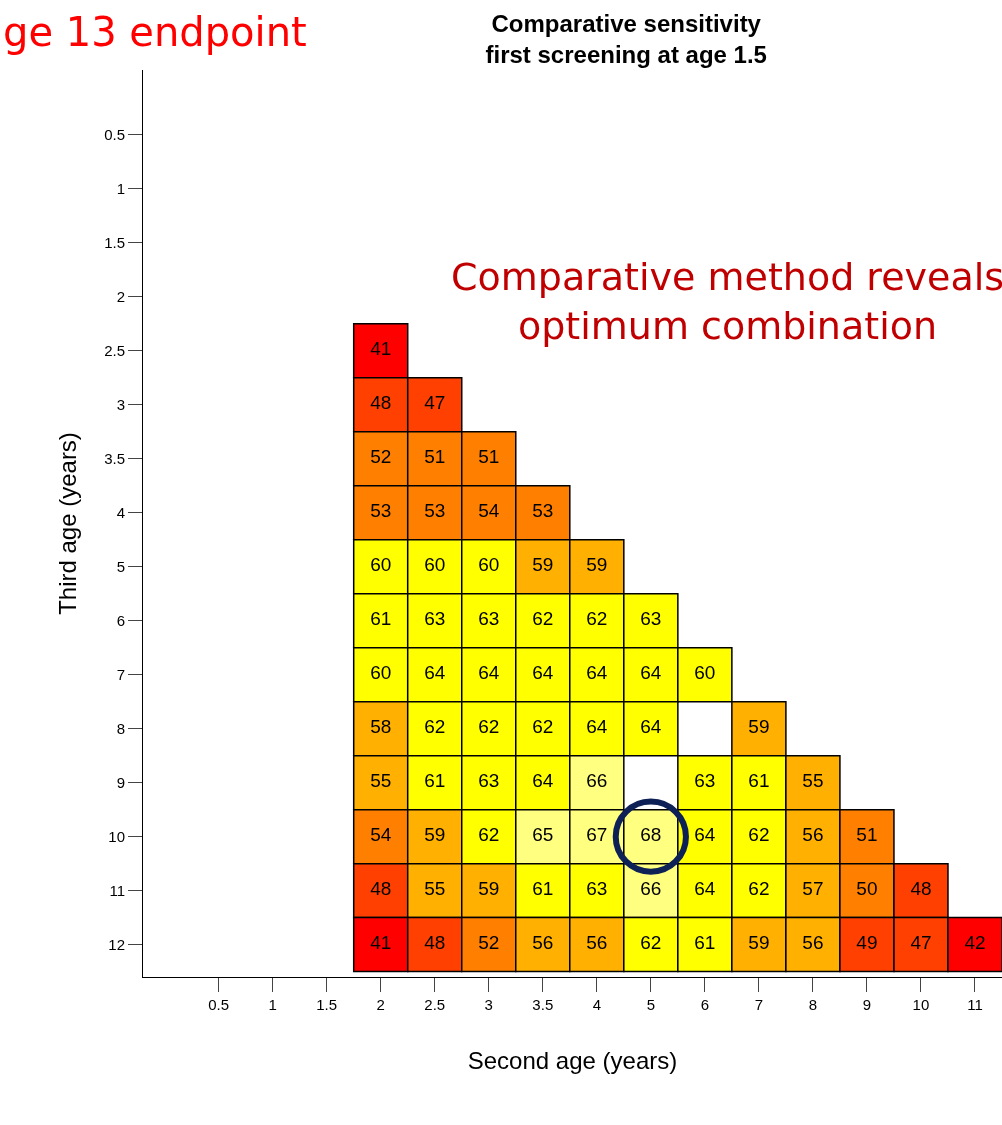  What do you see at coordinates (120, 782) in the screenshot?
I see `y-tick-label: 9` at bounding box center [120, 782].